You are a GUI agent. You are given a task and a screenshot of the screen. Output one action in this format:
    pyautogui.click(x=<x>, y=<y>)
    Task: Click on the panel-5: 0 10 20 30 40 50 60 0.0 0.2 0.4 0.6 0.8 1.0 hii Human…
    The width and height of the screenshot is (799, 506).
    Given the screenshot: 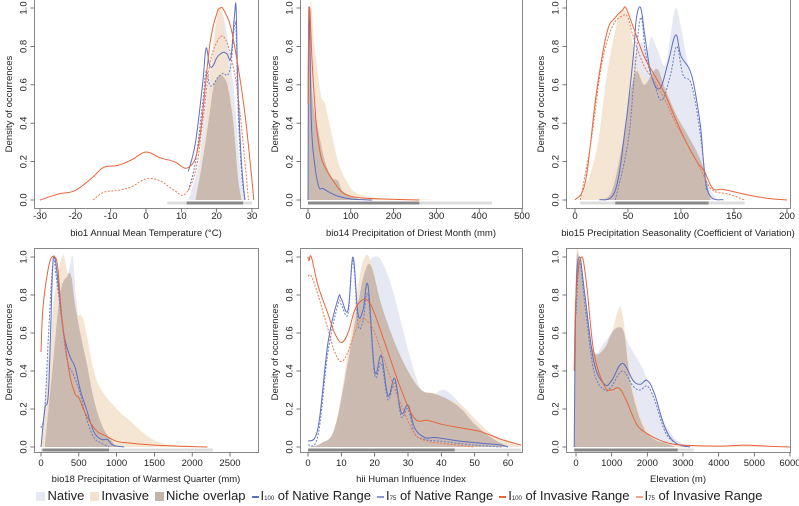 What is the action you would take?
    pyautogui.click(x=396, y=366)
    